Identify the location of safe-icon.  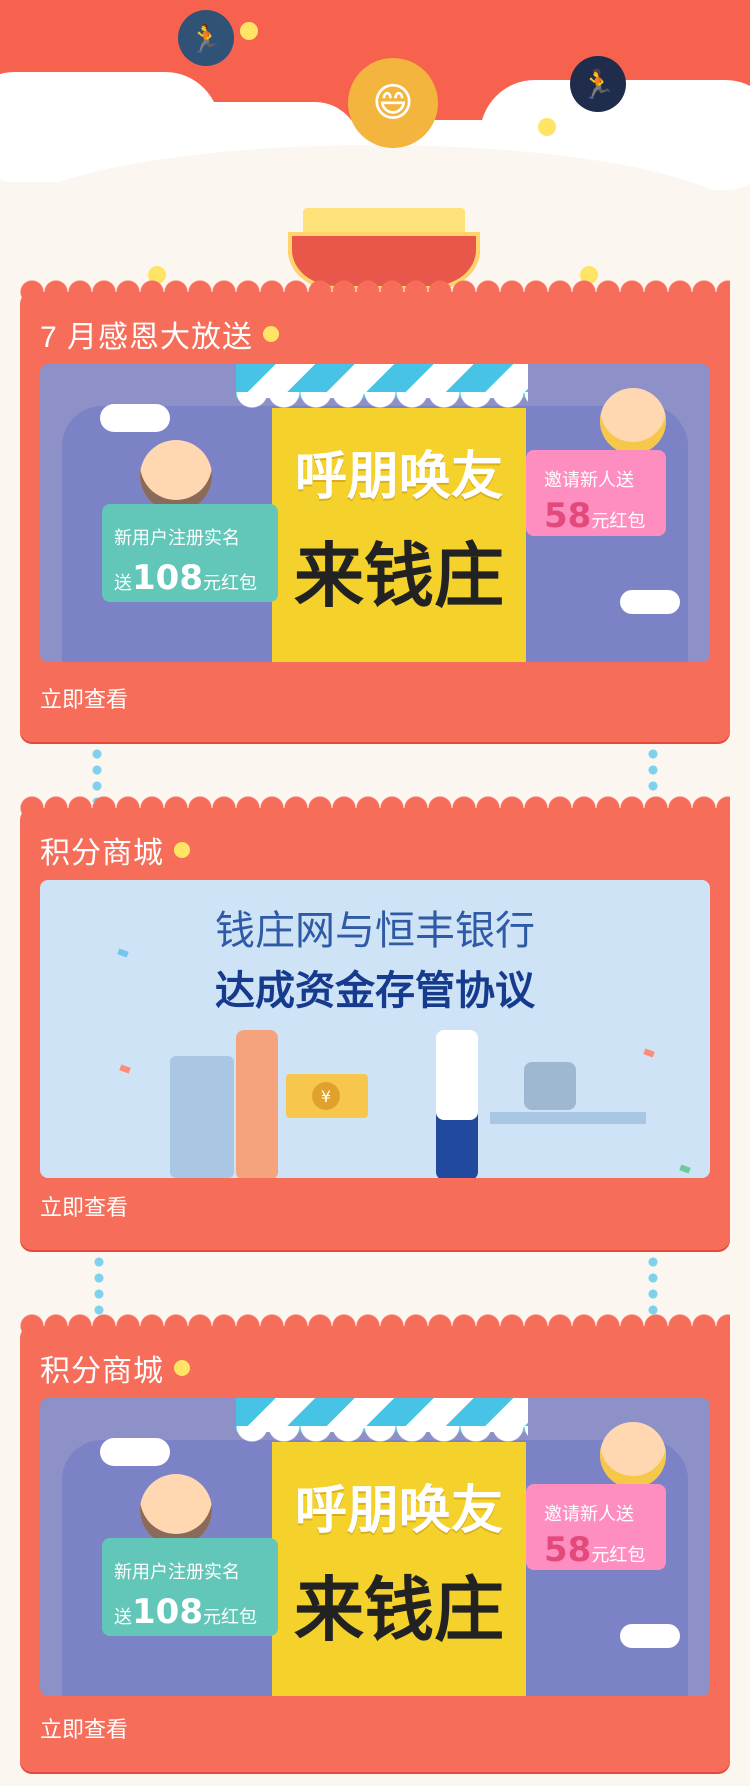
(550, 1086).